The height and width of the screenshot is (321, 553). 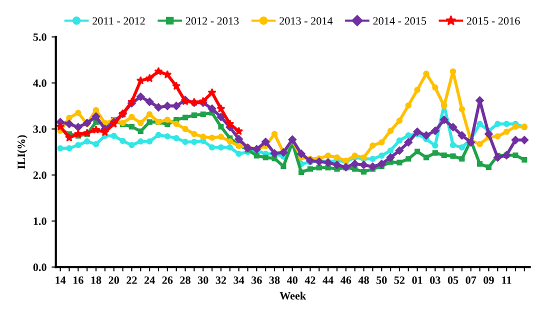 What do you see at coordinates (203, 280) in the screenshot?
I see `x-tick-label: 30` at bounding box center [203, 280].